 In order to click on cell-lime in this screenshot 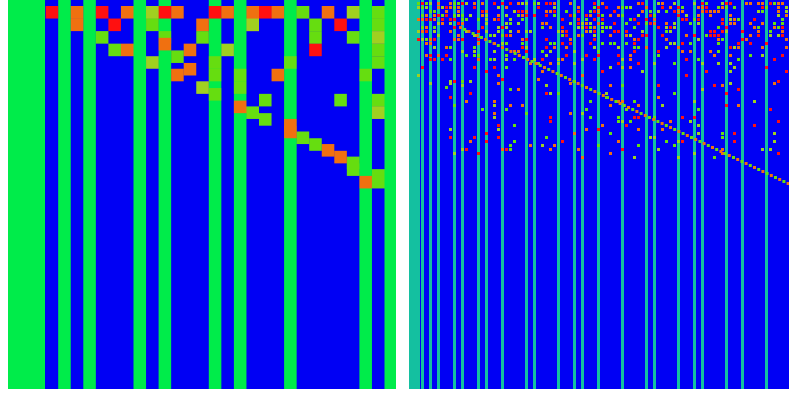, I will do `click(303, 138)`.